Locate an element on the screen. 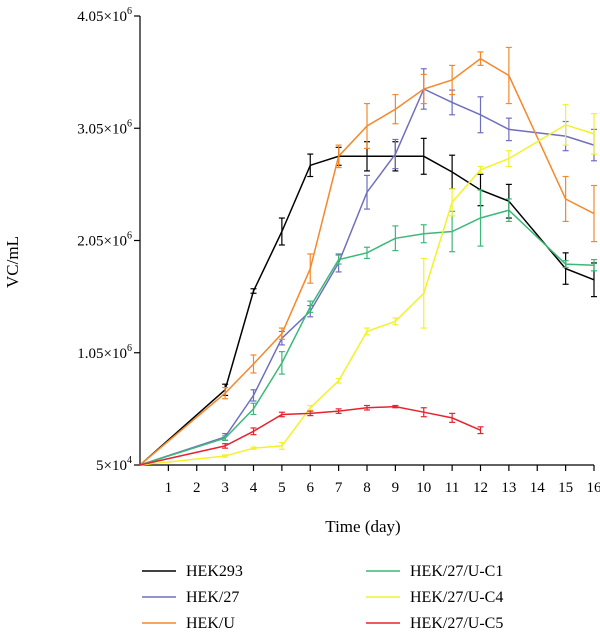 The image size is (600, 633). x-tick-label: 6 is located at coordinates (311, 488).